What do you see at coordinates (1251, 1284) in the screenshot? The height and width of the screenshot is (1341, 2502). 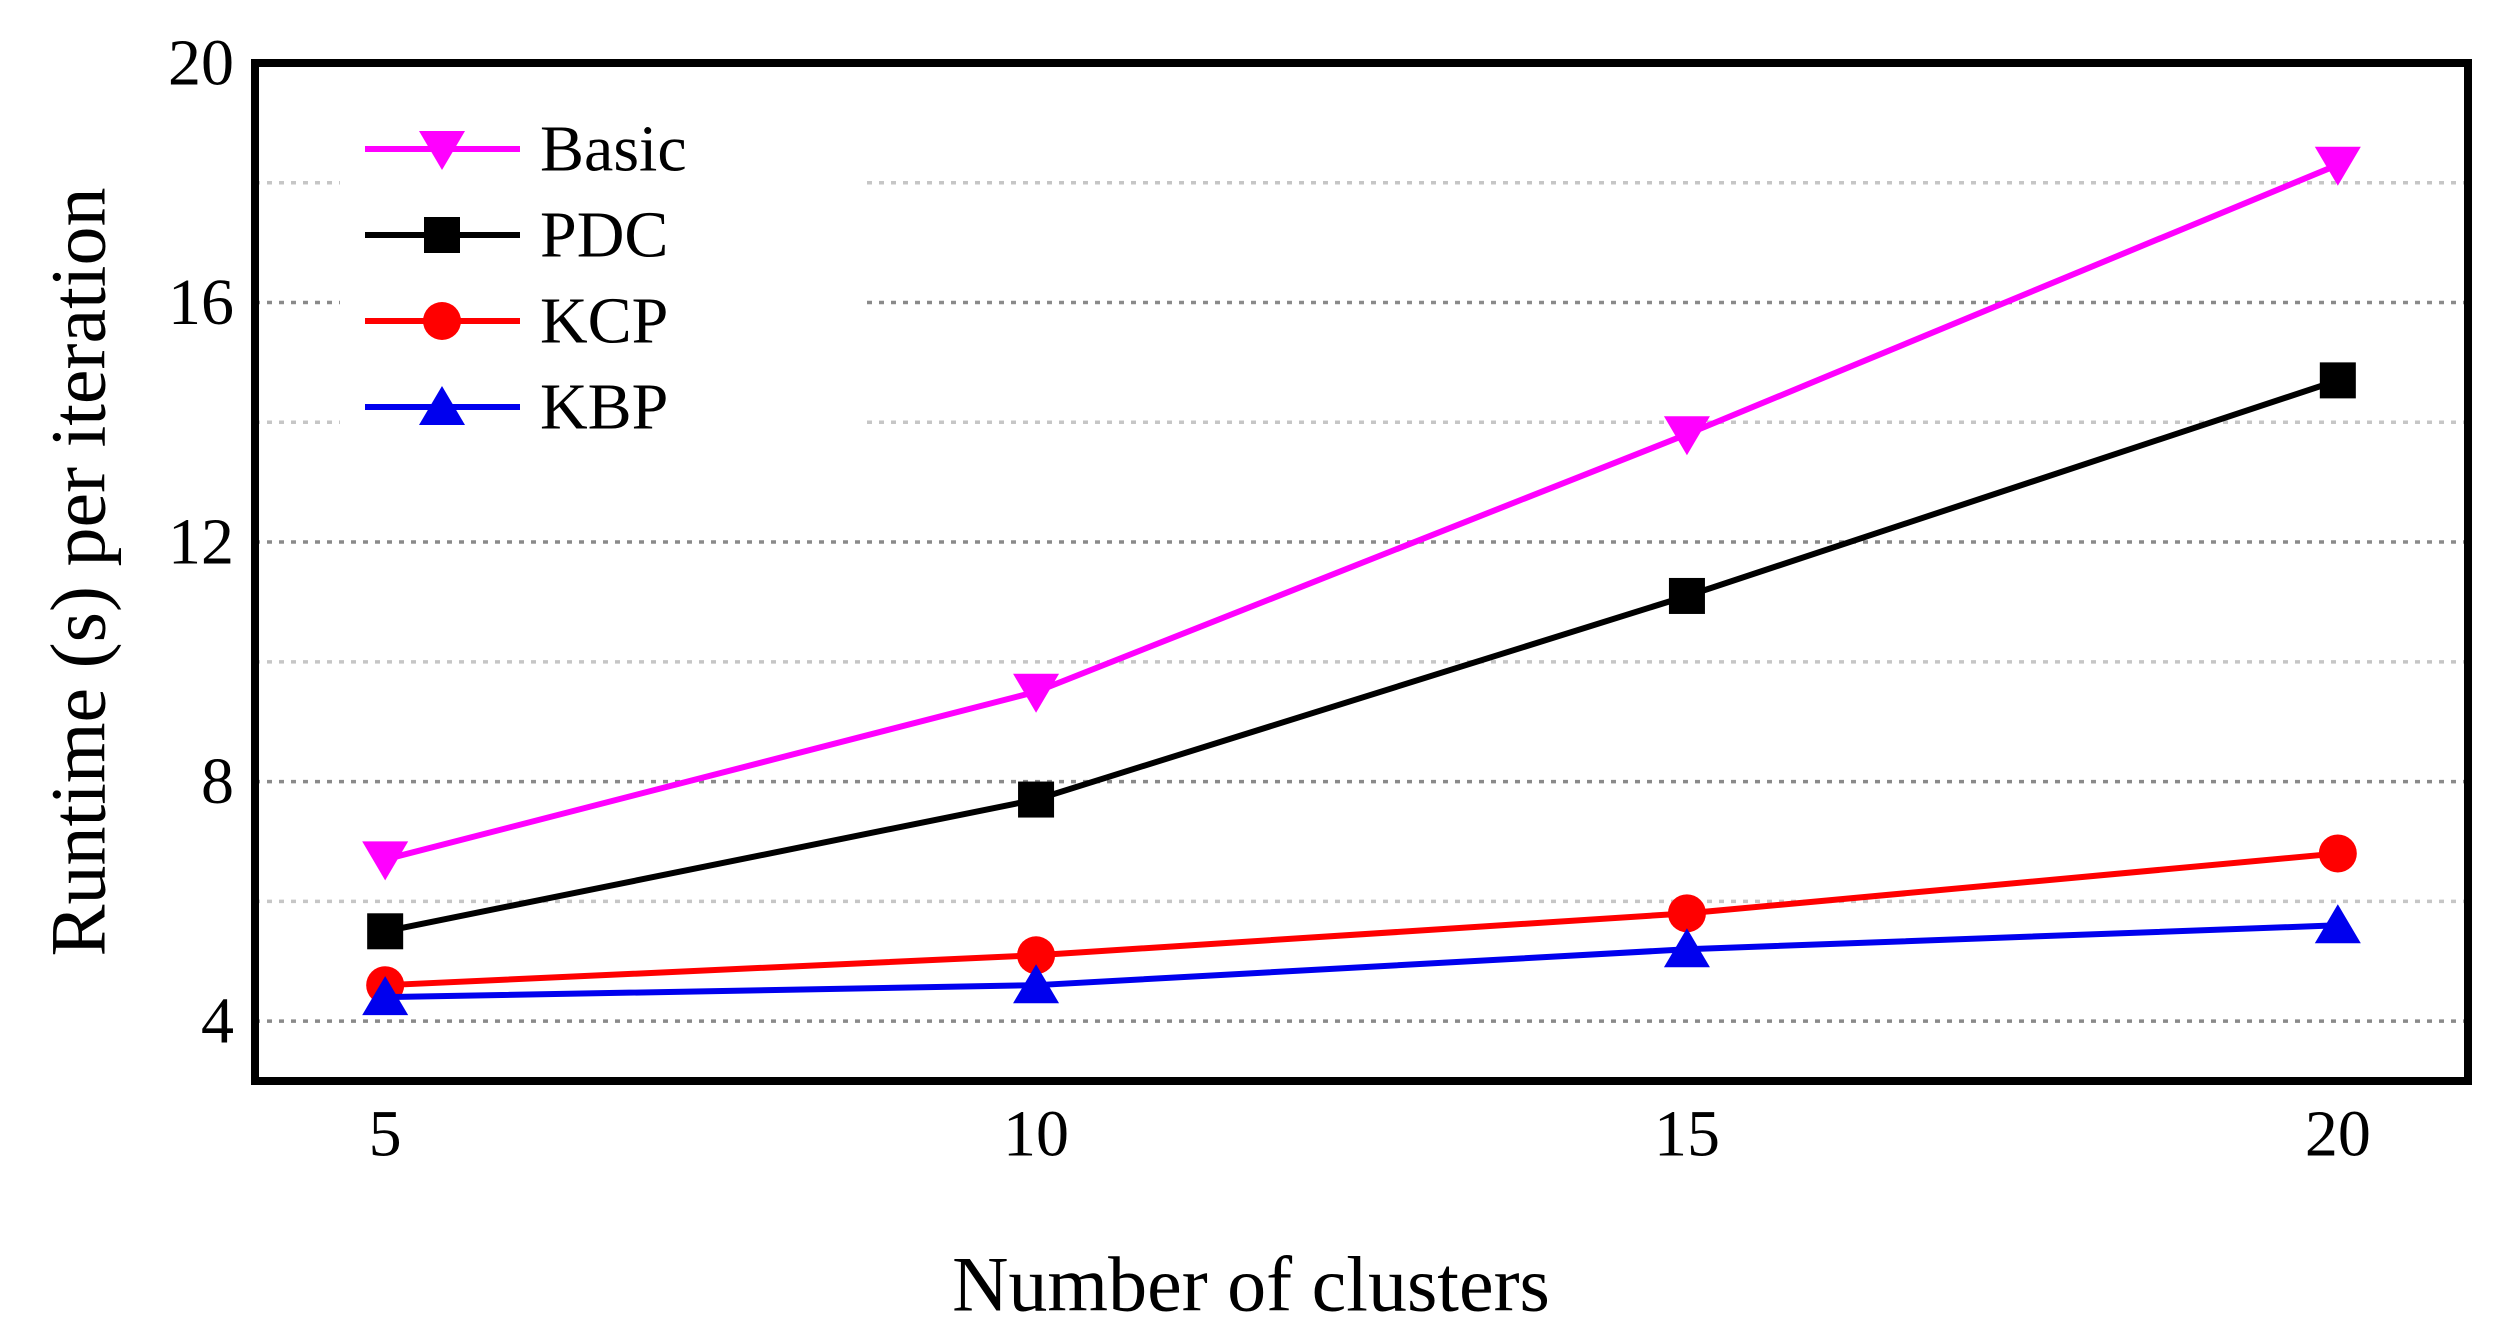 I see `x-axis-title: Number of clusters` at bounding box center [1251, 1284].